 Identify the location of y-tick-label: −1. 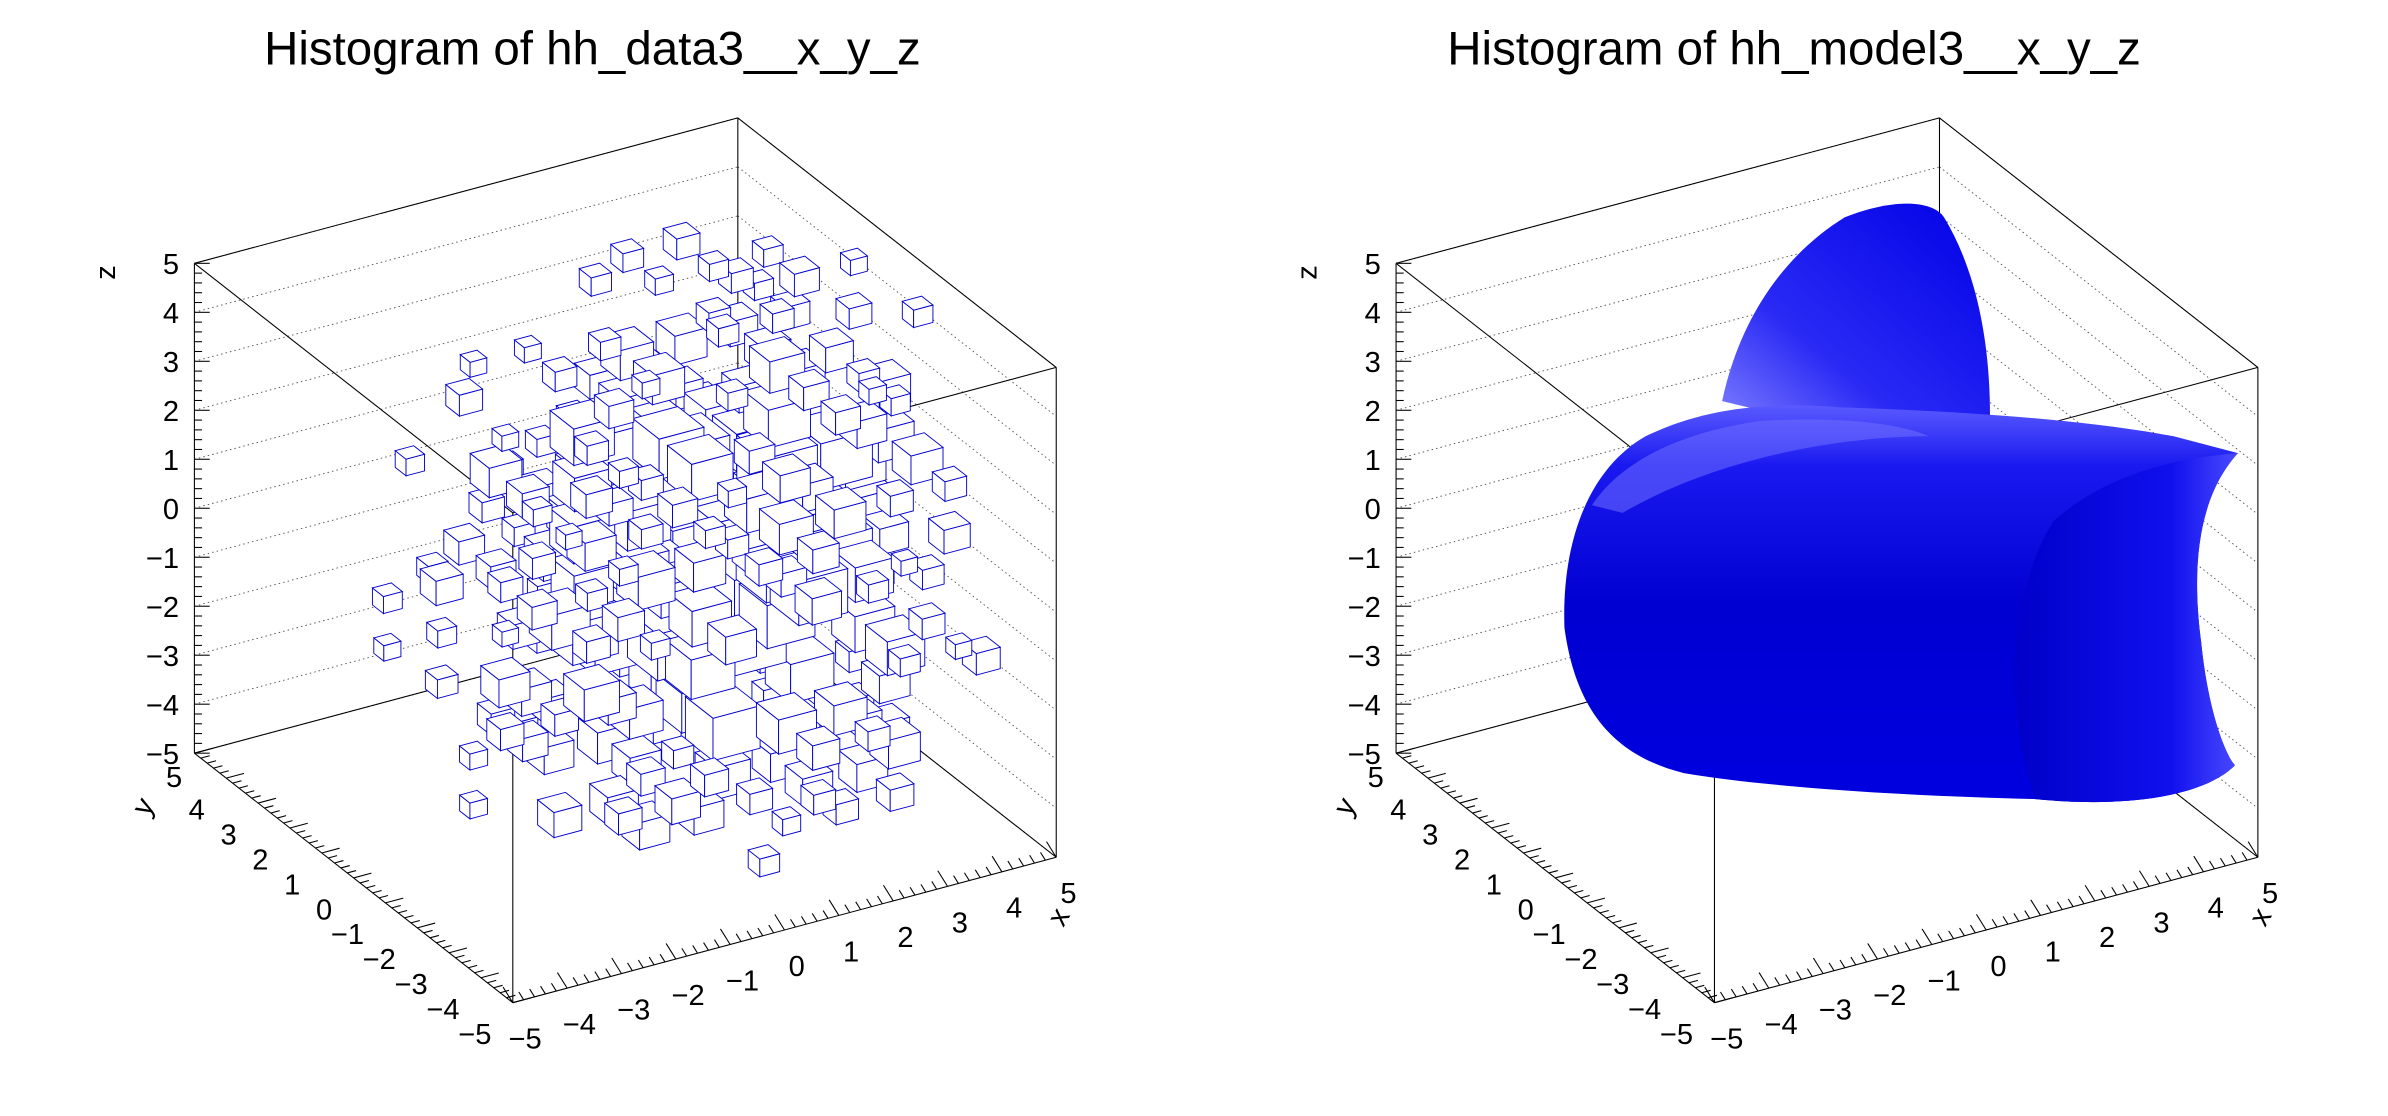
(1549, 935).